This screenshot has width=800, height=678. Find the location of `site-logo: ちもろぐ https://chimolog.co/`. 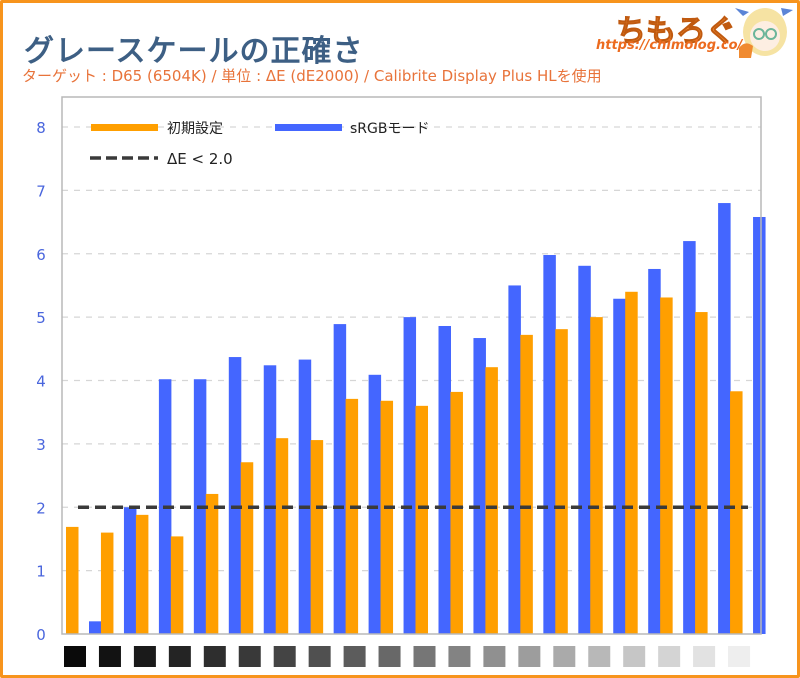

site-logo: ちもろぐ https://chimolog.co/ is located at coordinates (694, 31).